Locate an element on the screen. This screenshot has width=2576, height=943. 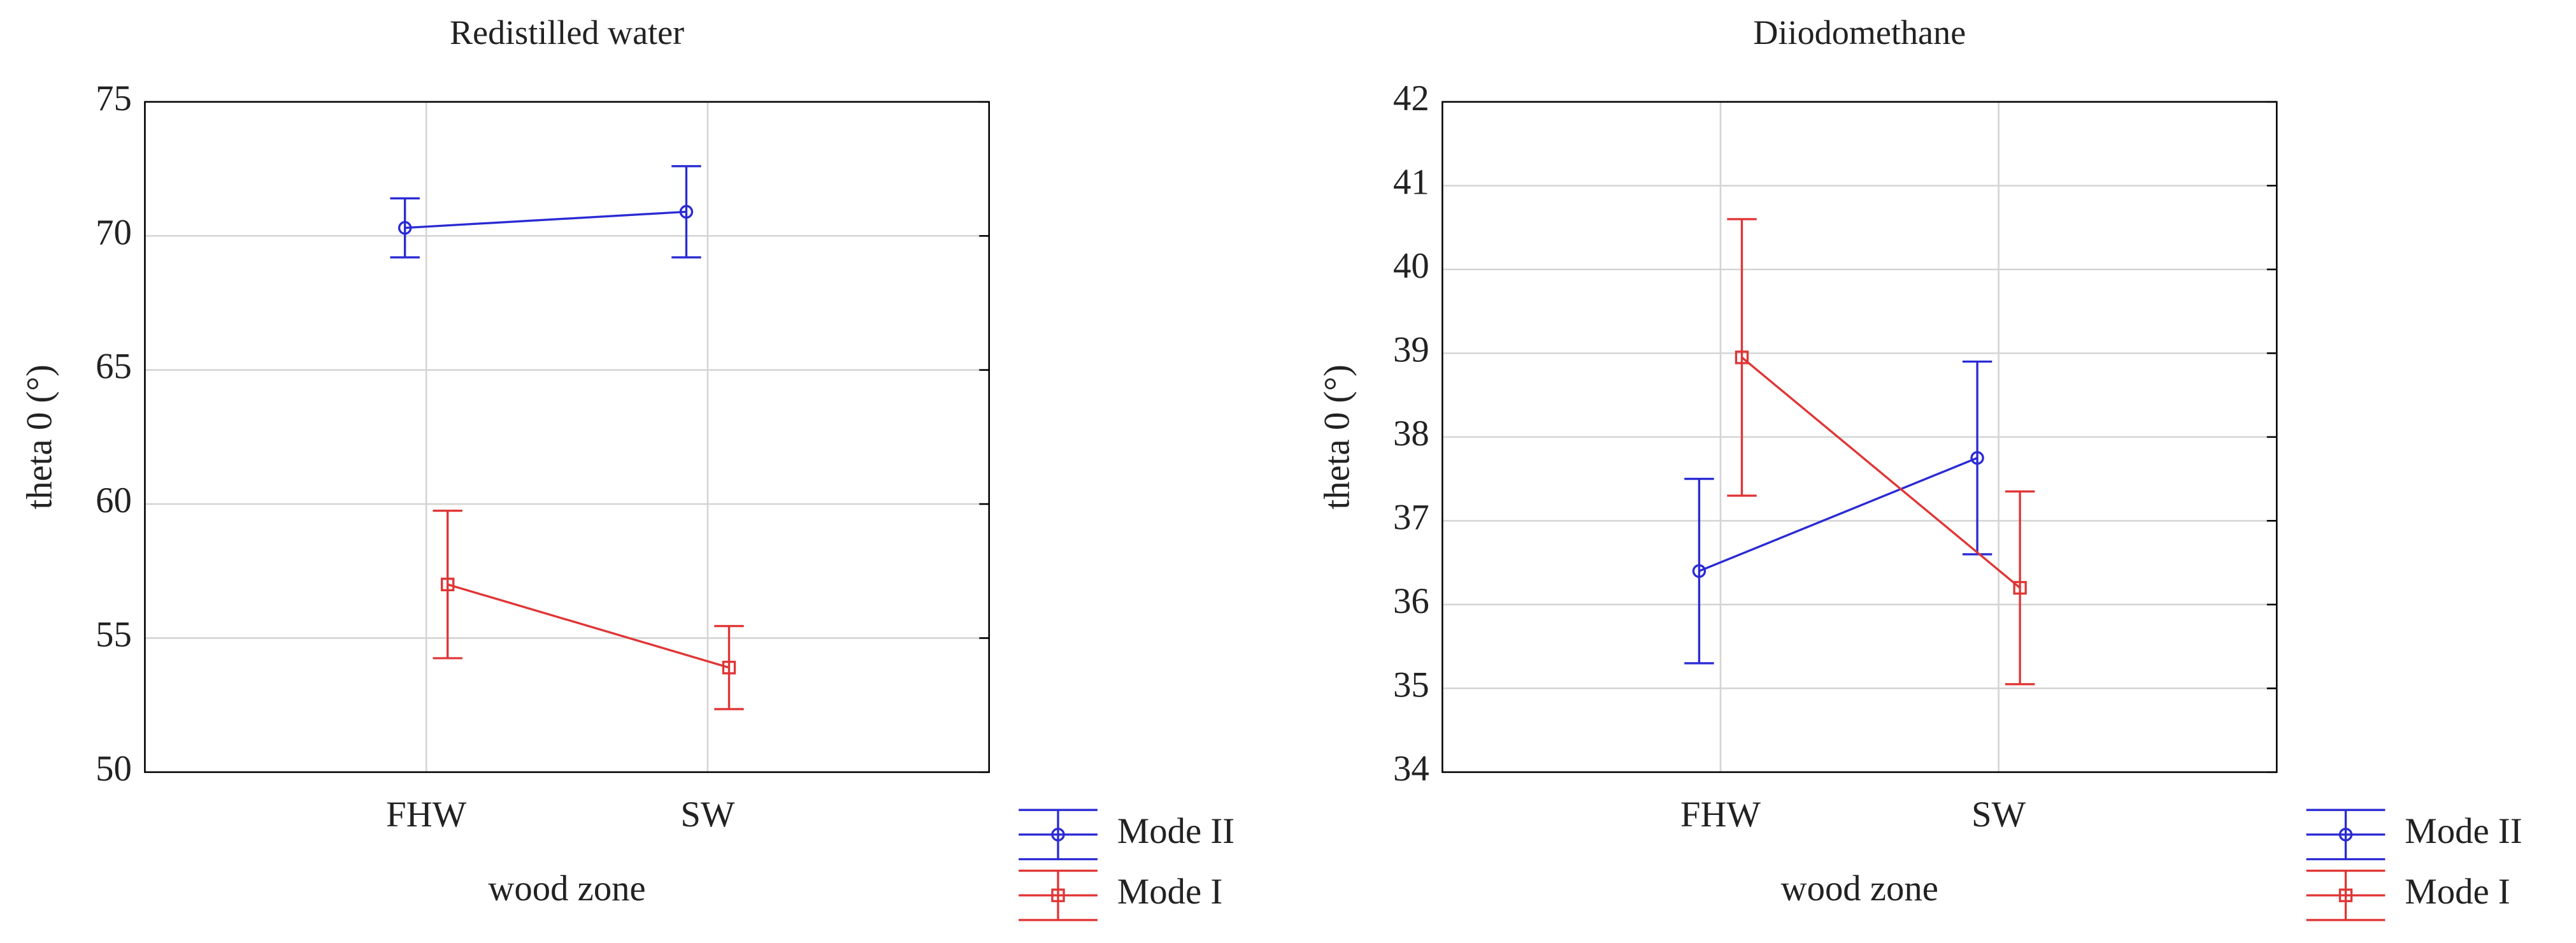
chart-title: Diiodomethane is located at coordinates (1859, 32).